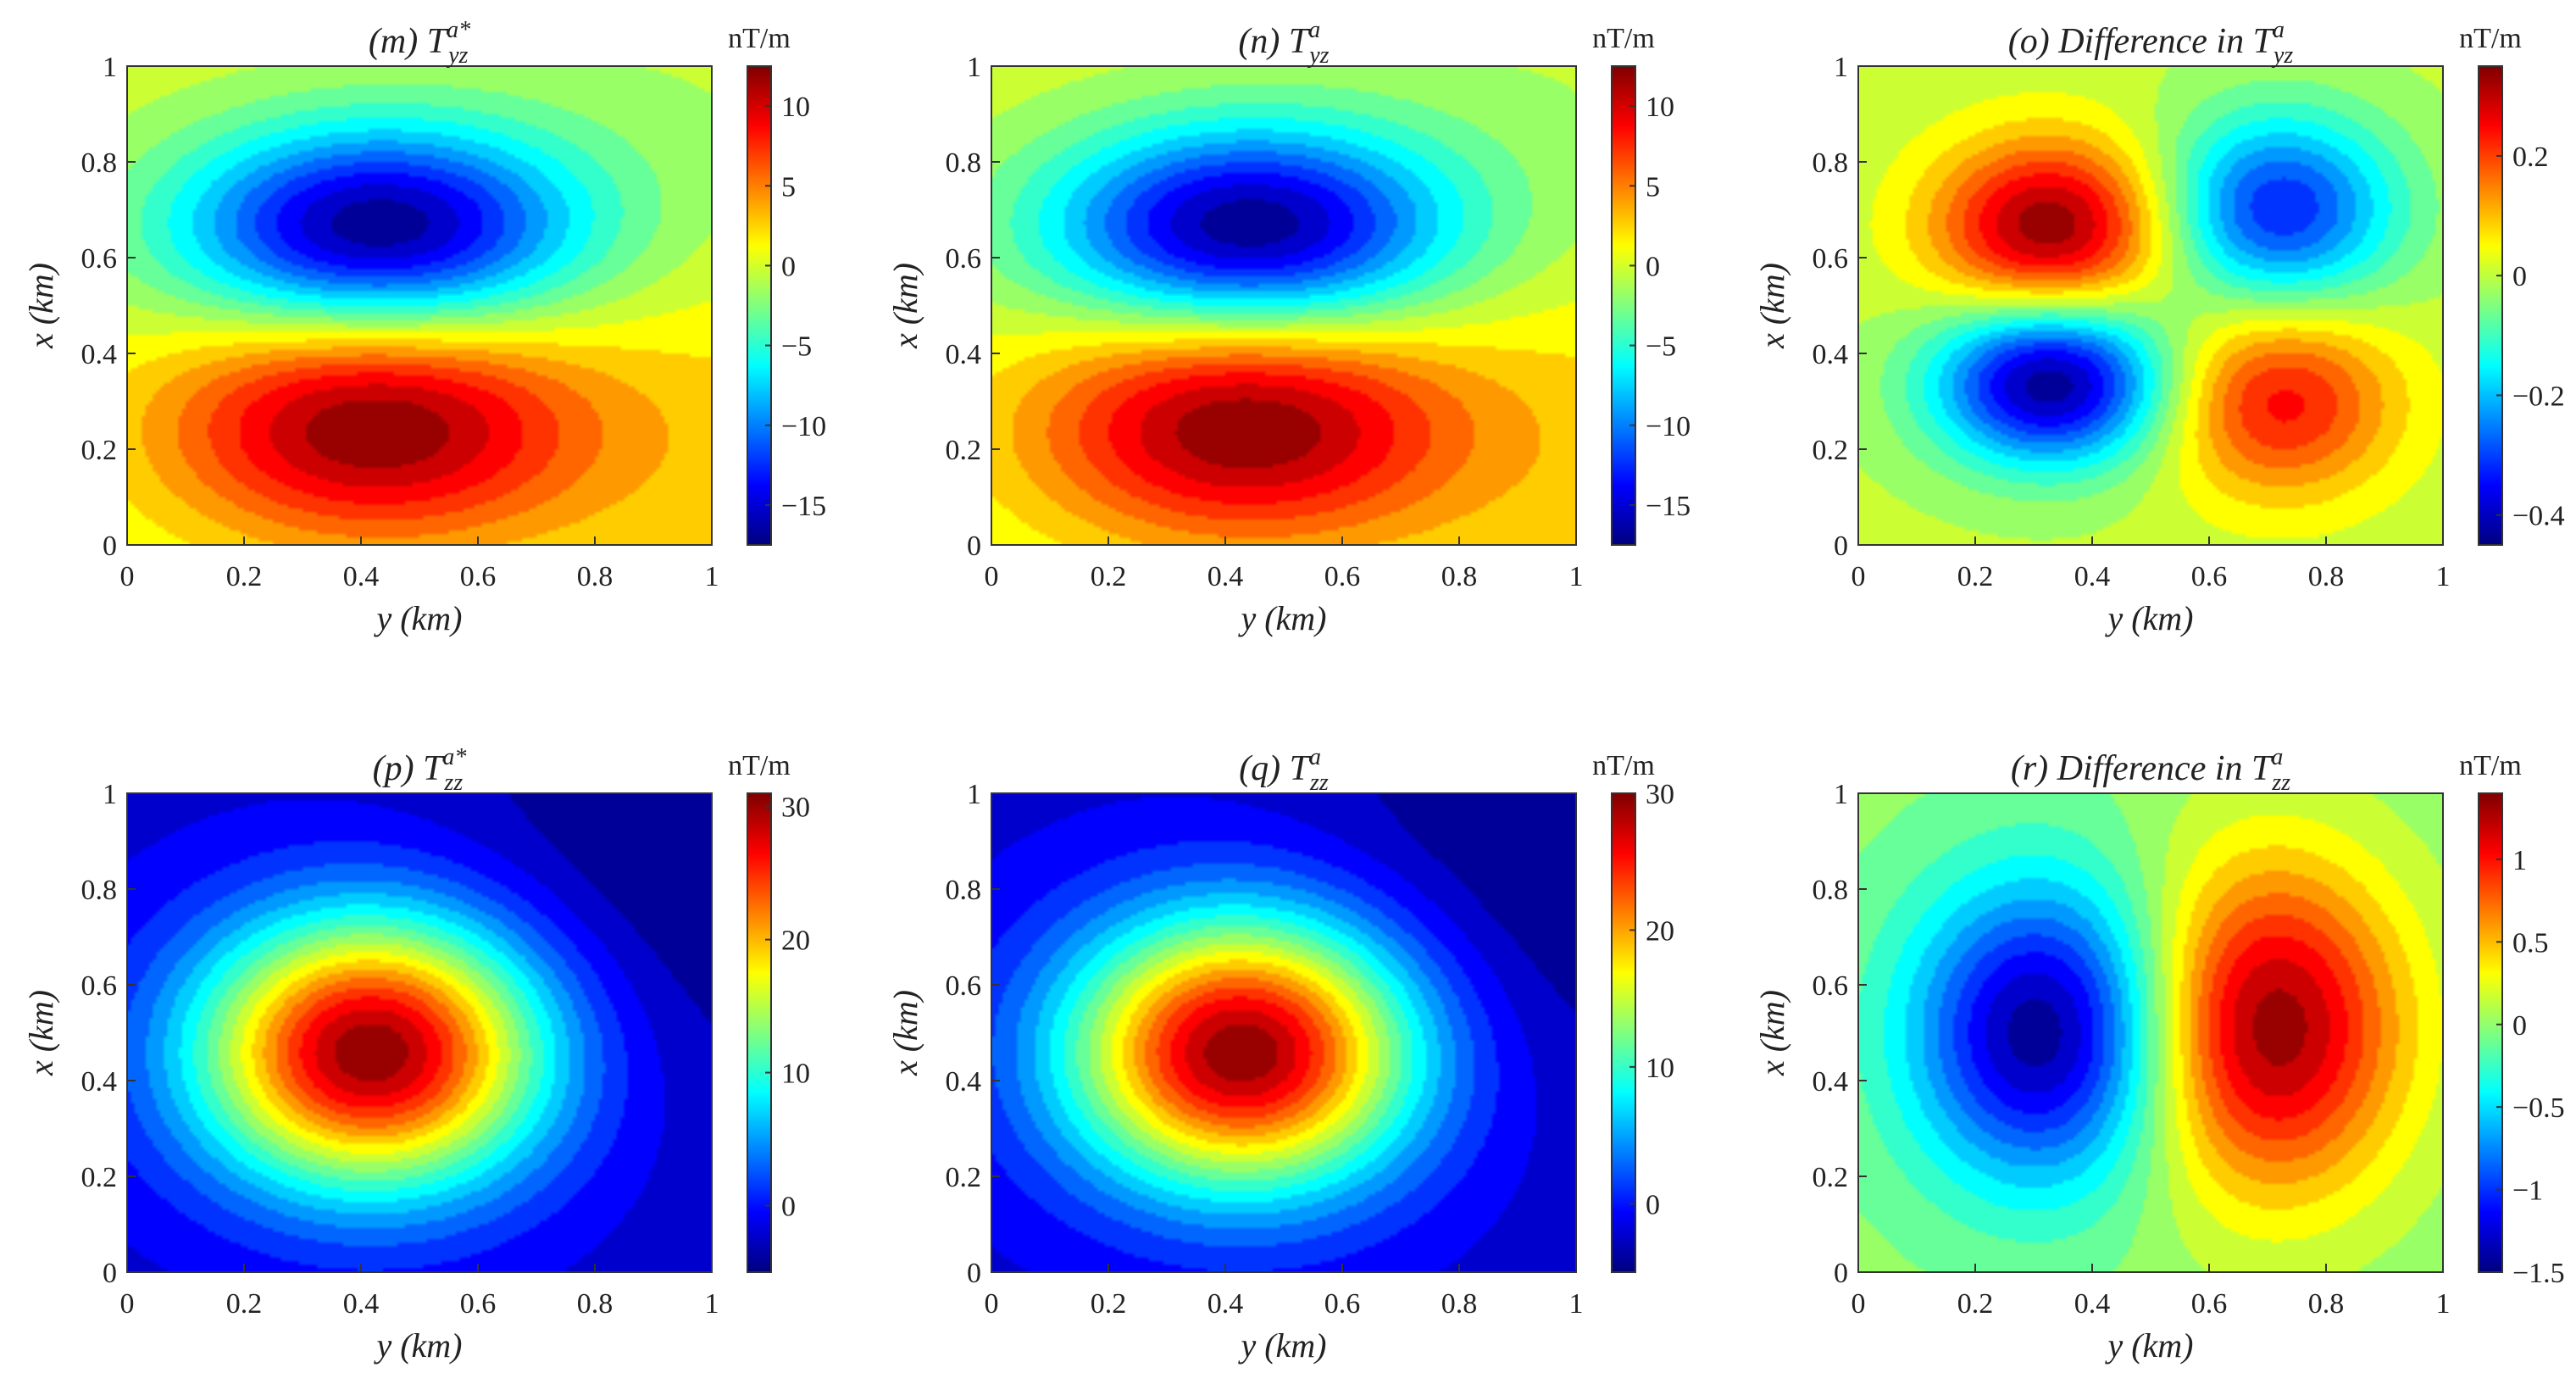  What do you see at coordinates (1314, 30) in the screenshot?
I see `title-superscript: a` at bounding box center [1314, 30].